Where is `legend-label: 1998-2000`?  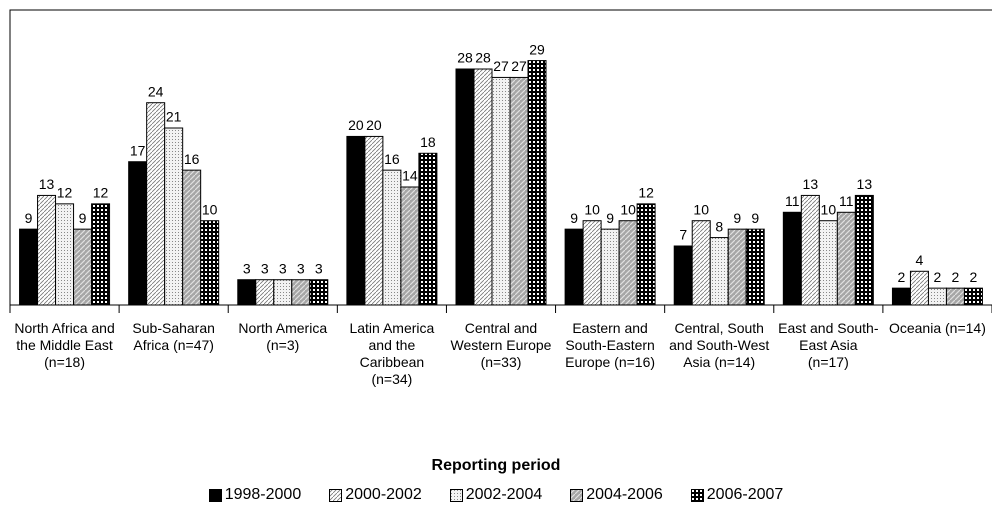 legend-label: 1998-2000 is located at coordinates (263, 494).